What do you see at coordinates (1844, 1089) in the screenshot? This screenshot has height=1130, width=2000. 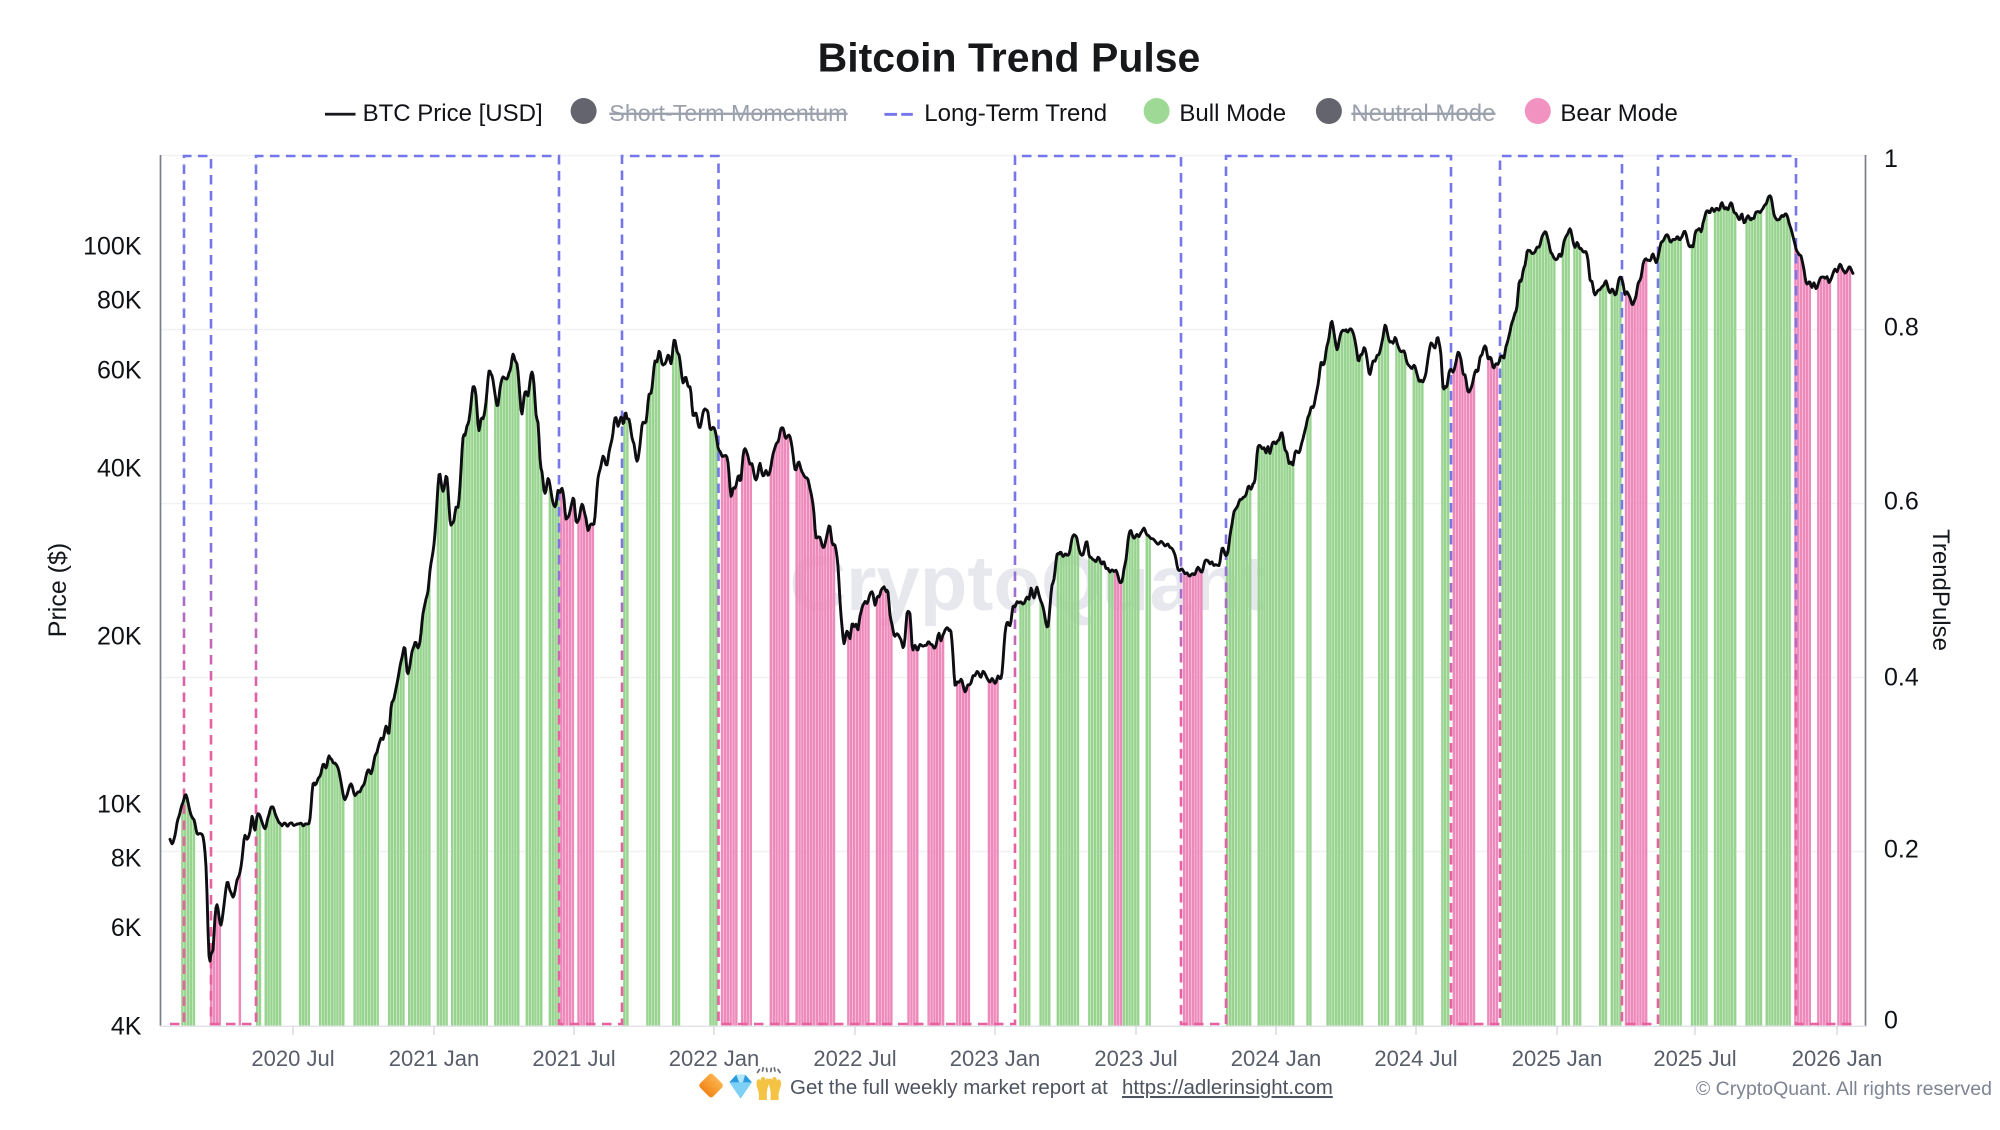 I see `svg-text:© CryptoQuant. All rights rese: © CryptoQuant. All rights reserved` at bounding box center [1844, 1089].